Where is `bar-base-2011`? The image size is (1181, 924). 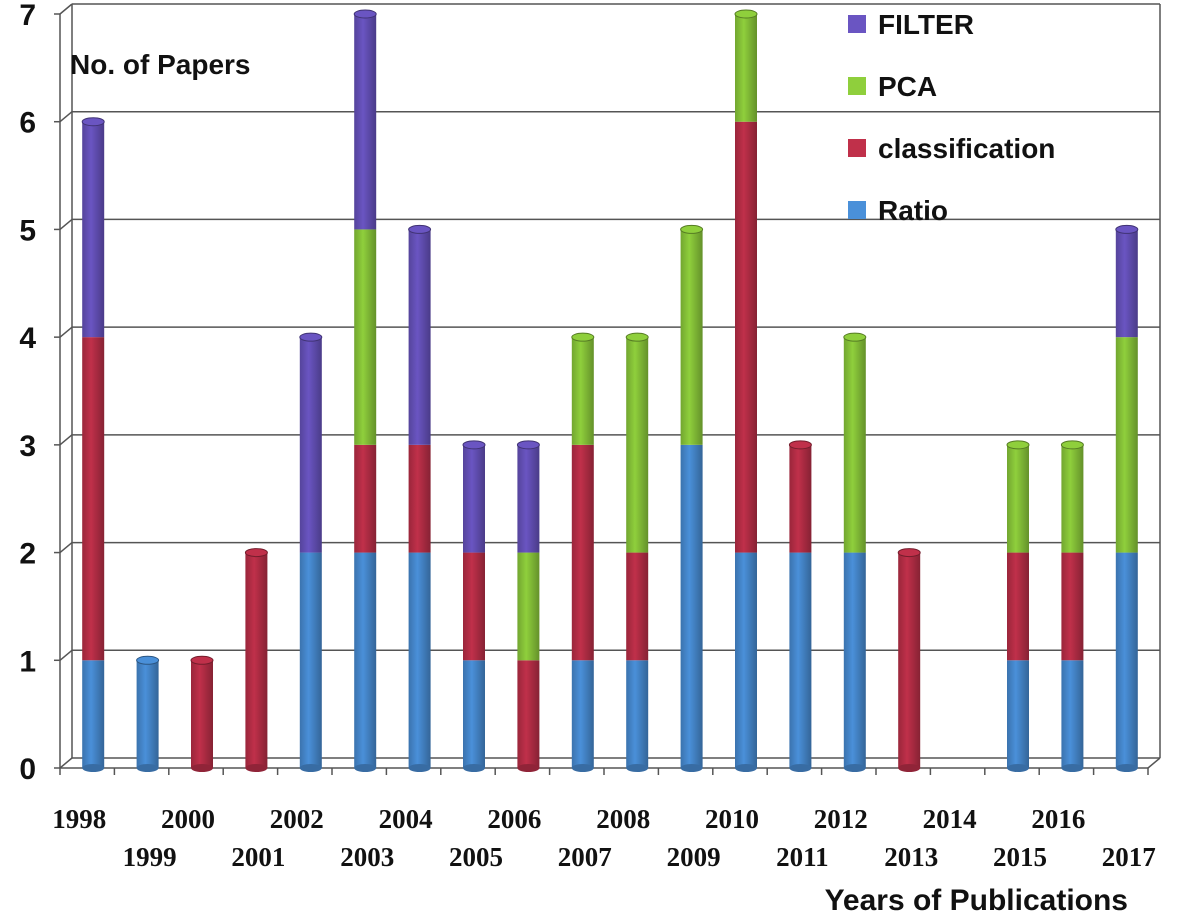
bar-base-2011 is located at coordinates (800, 768).